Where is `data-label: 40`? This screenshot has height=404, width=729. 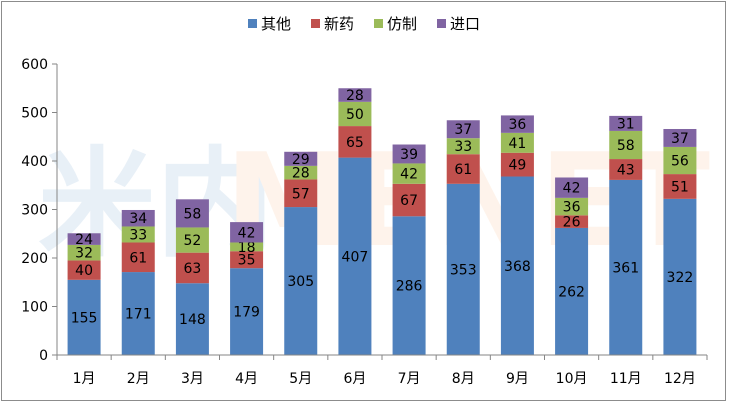 data-label: 40 is located at coordinates (84, 271).